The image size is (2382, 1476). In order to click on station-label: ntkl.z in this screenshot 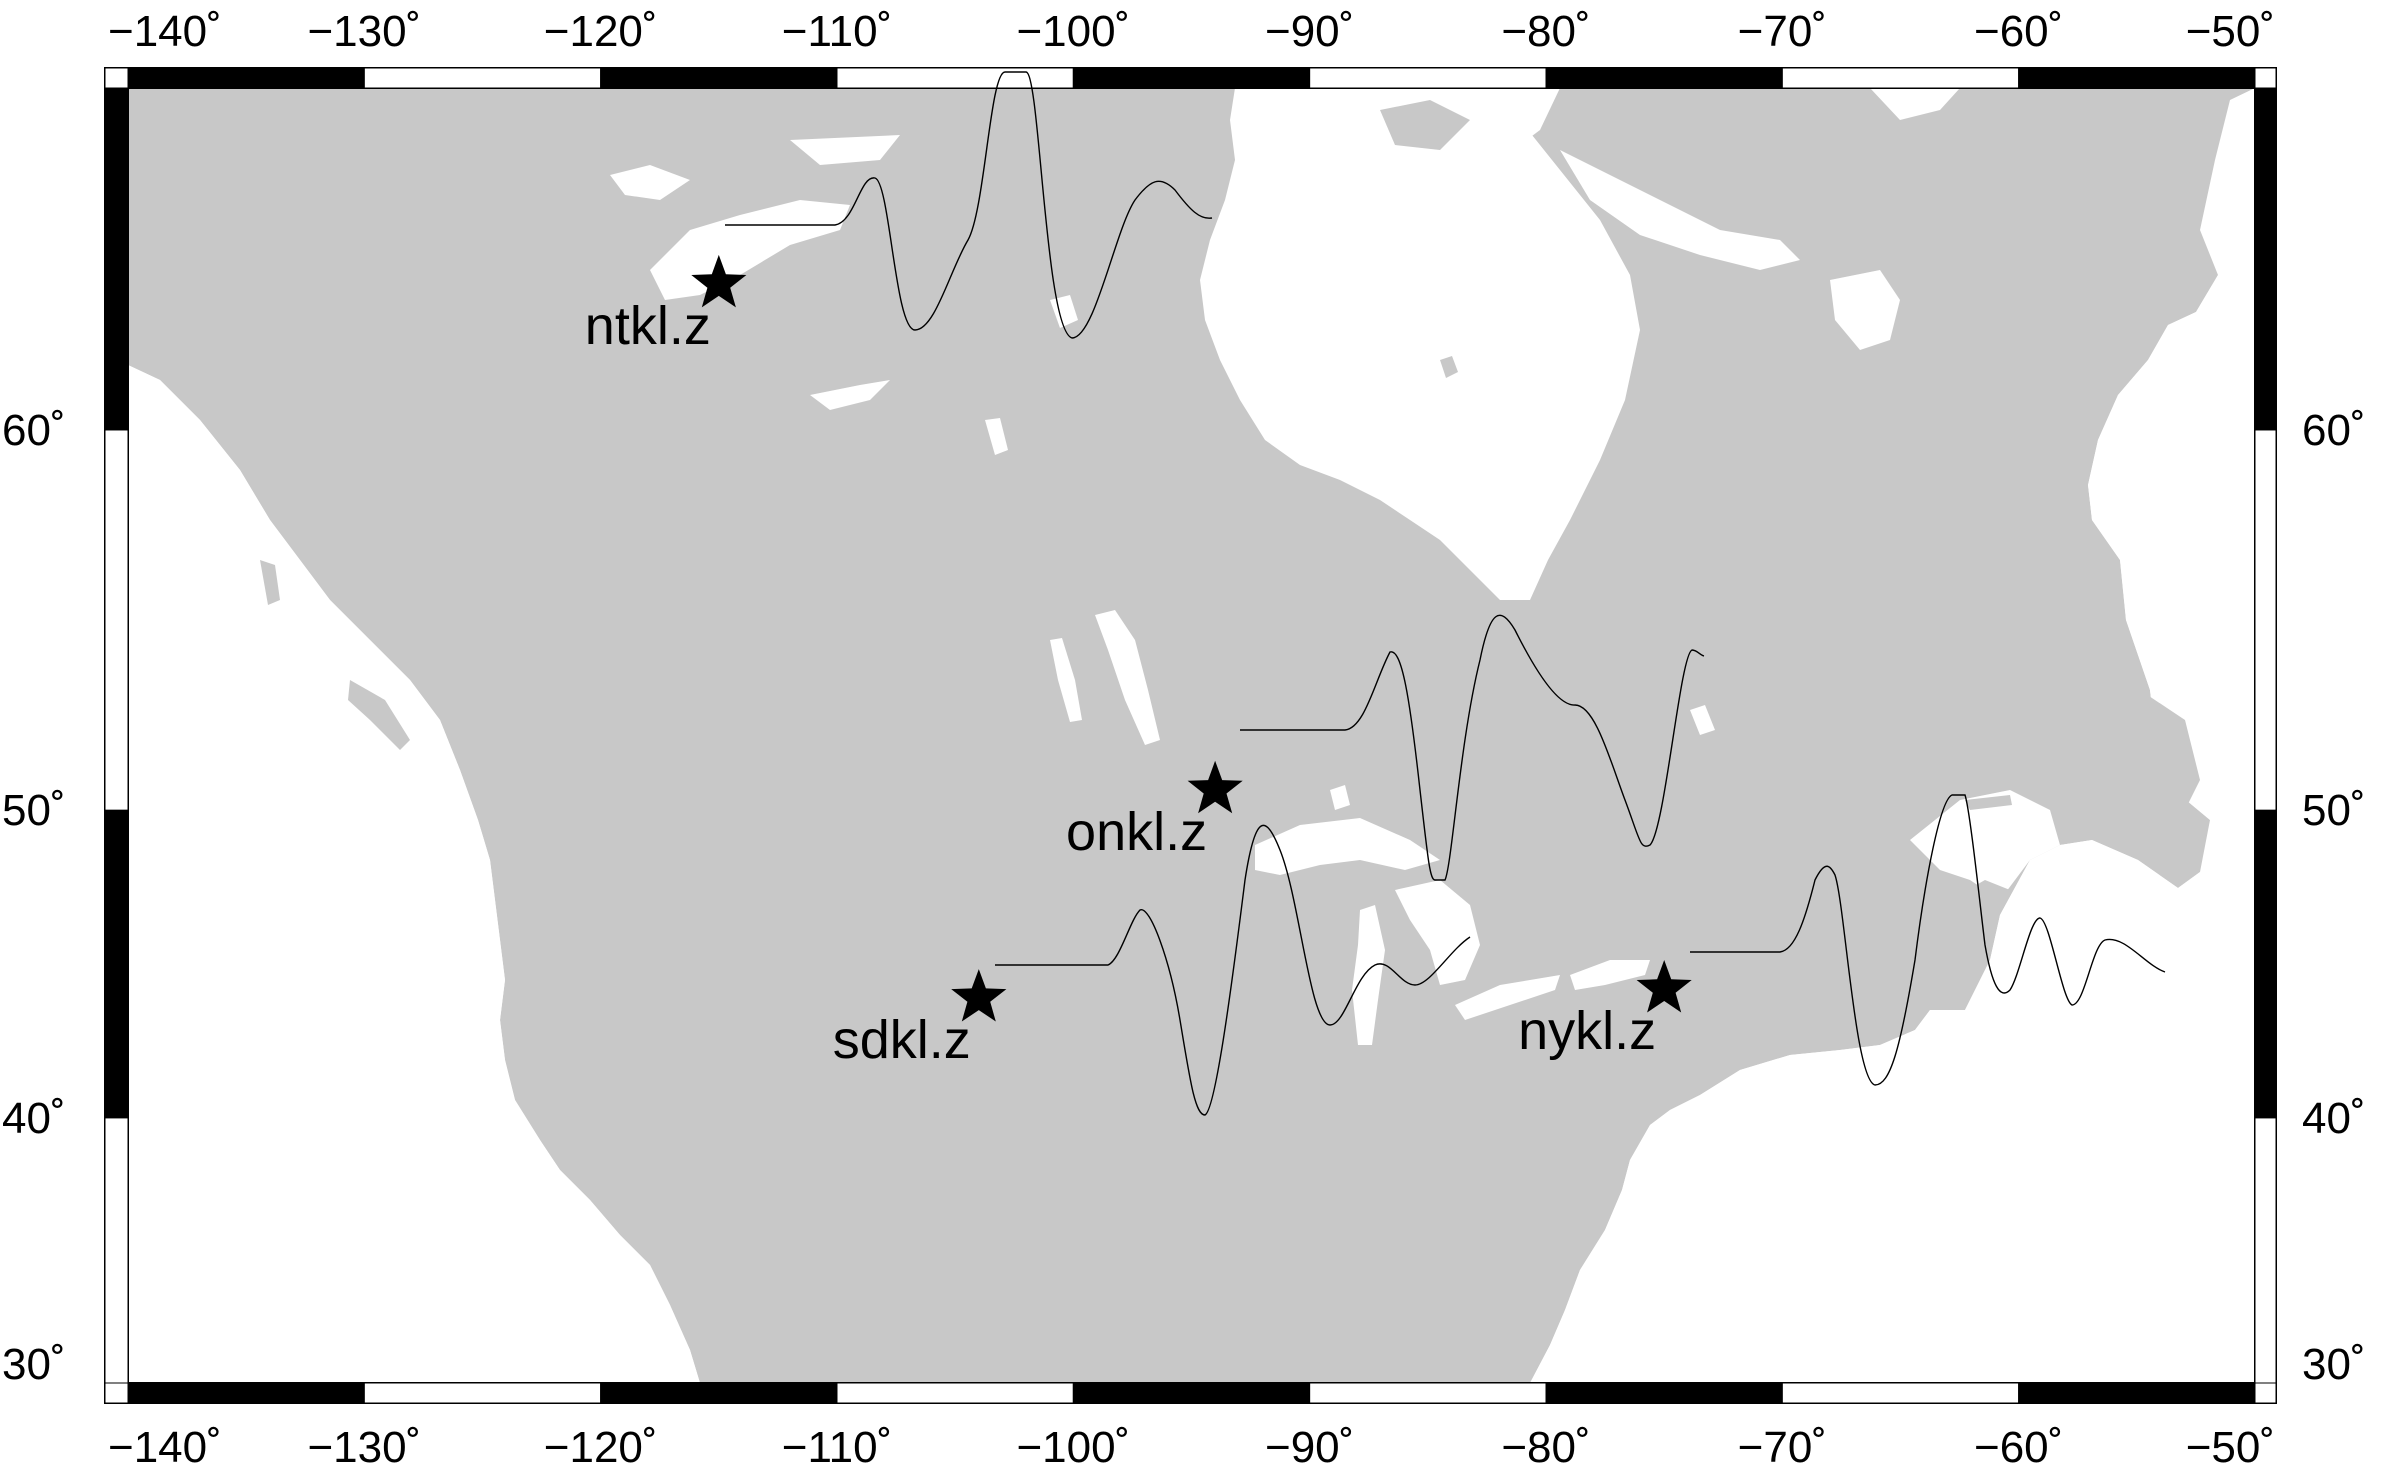, I will do `click(648, 326)`.